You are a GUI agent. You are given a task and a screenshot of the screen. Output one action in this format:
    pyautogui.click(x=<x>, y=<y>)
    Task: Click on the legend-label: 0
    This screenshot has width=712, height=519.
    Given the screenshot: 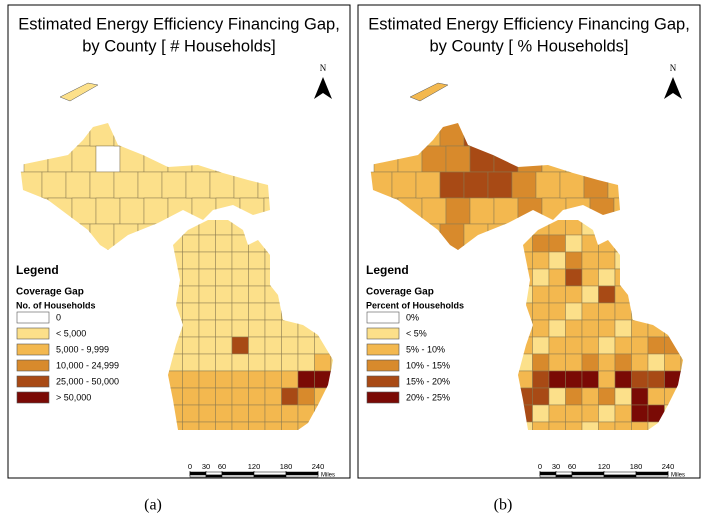 What is the action you would take?
    pyautogui.click(x=58, y=317)
    